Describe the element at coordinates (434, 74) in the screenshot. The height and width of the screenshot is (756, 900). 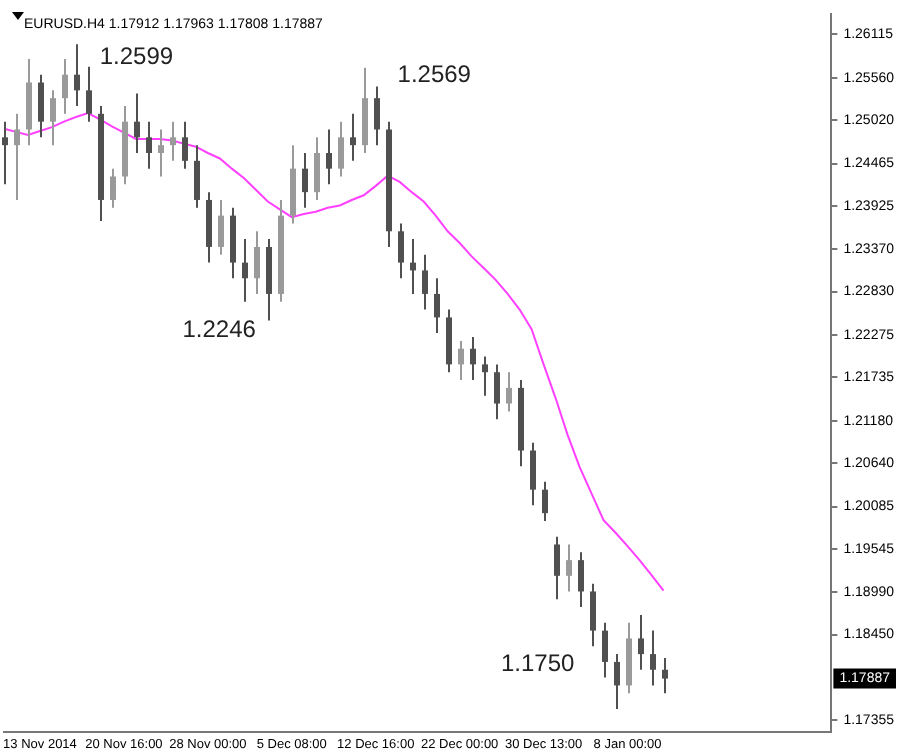
I see `annotation: 1.2569` at that location.